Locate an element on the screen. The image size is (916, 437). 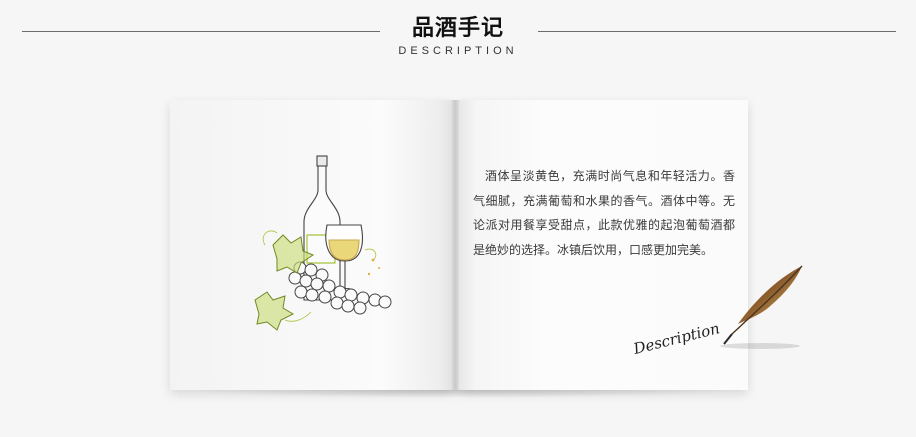
wine-bottle-glass-grapes-icon is located at coordinates (323, 243).